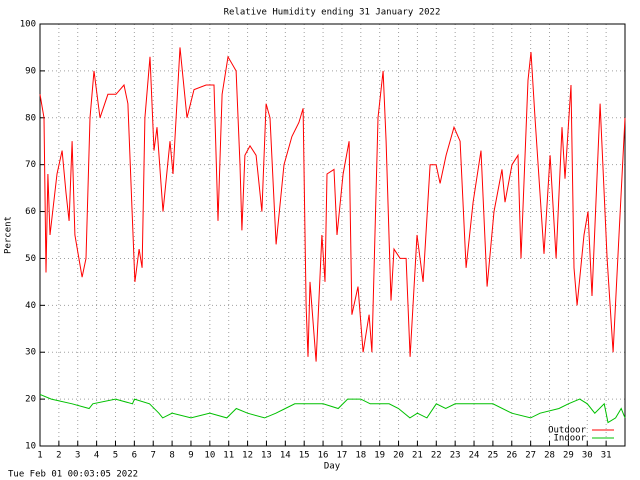  Describe the element at coordinates (228, 456) in the screenshot. I see `x-tick-label: 11` at that location.